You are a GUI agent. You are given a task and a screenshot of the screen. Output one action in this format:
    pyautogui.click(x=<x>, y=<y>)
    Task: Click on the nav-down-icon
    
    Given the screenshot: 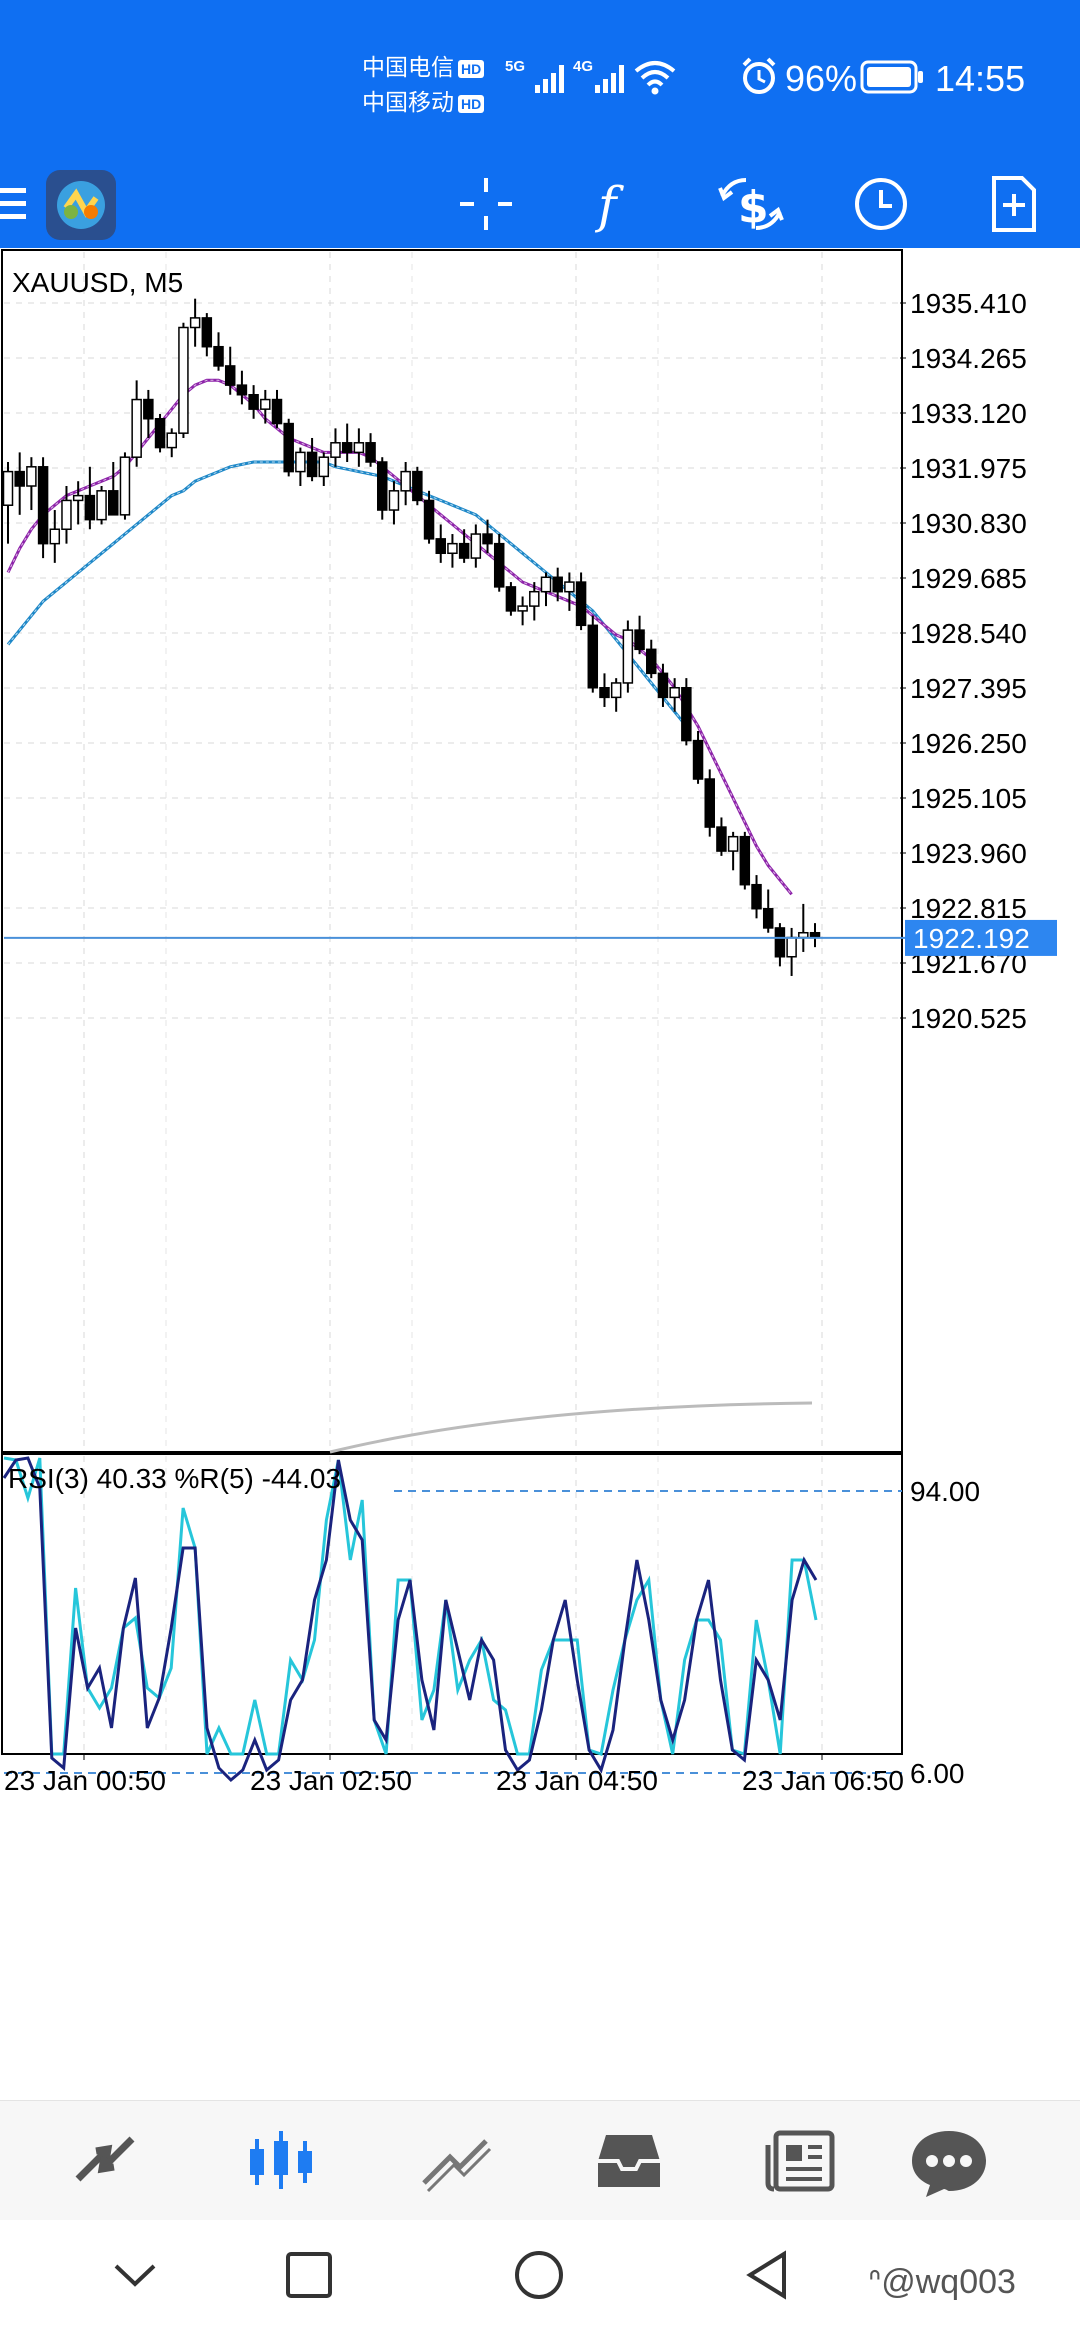 What is the action you would take?
    pyautogui.click(x=135, y=2275)
    